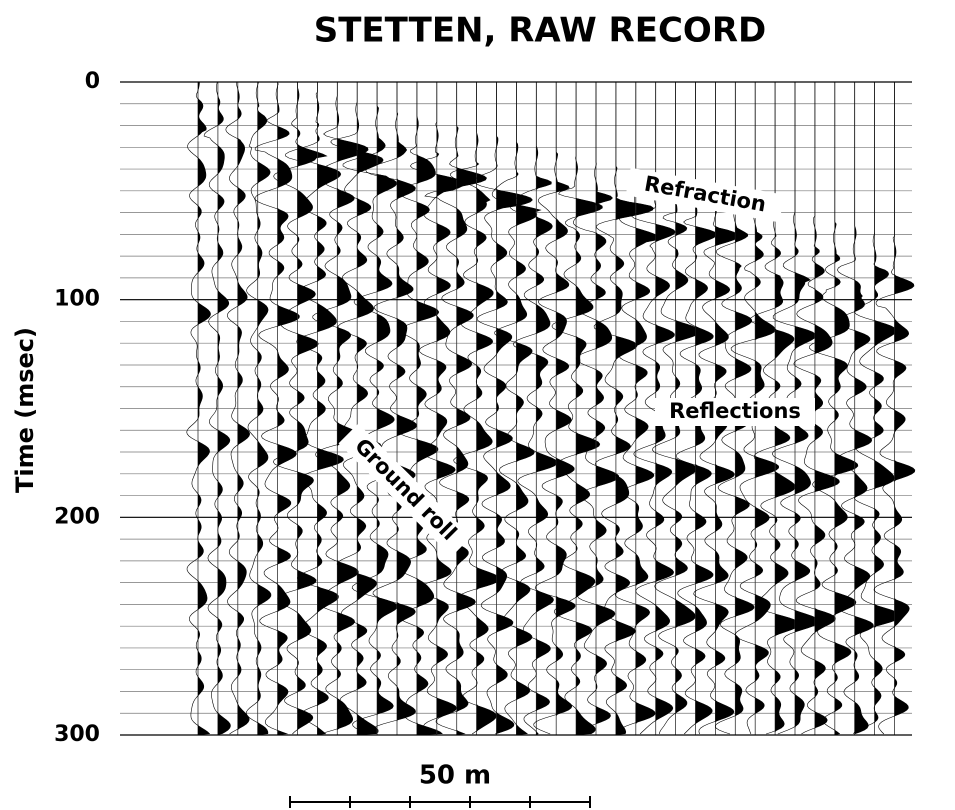 This screenshot has width=955, height=810. What do you see at coordinates (540, 31) in the screenshot?
I see `chart-title: STETTEN, RAW RECORD` at bounding box center [540, 31].